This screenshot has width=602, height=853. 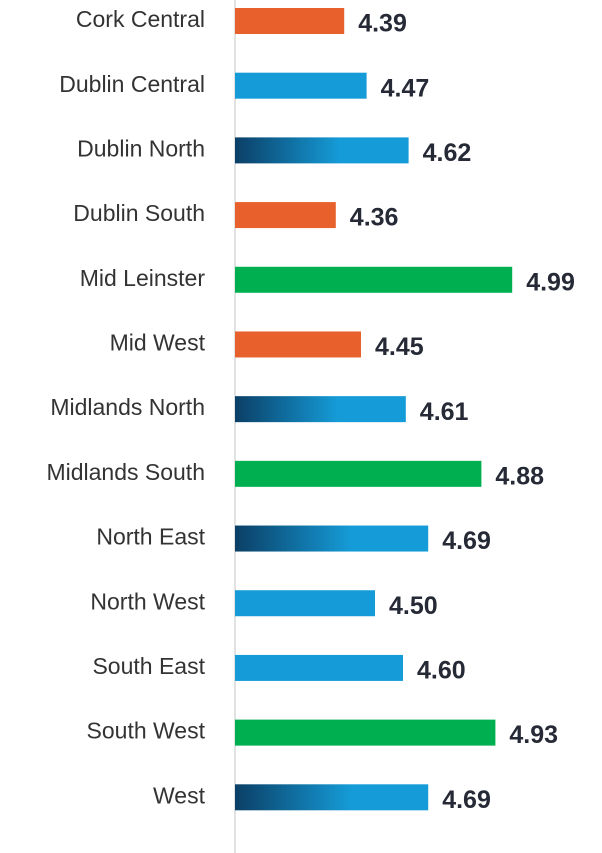 What do you see at coordinates (444, 412) in the screenshot?
I see `value-label: 4.61` at bounding box center [444, 412].